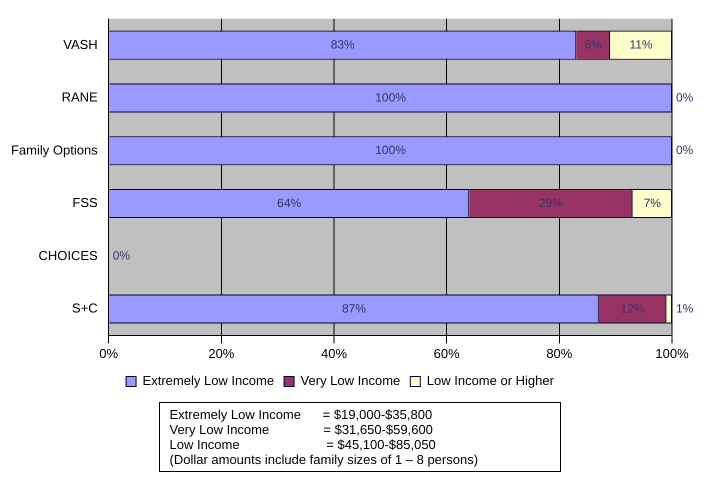 Image resolution: width=719 pixels, height=502 pixels. I want to click on x-tick-label: 20%, so click(221, 353).